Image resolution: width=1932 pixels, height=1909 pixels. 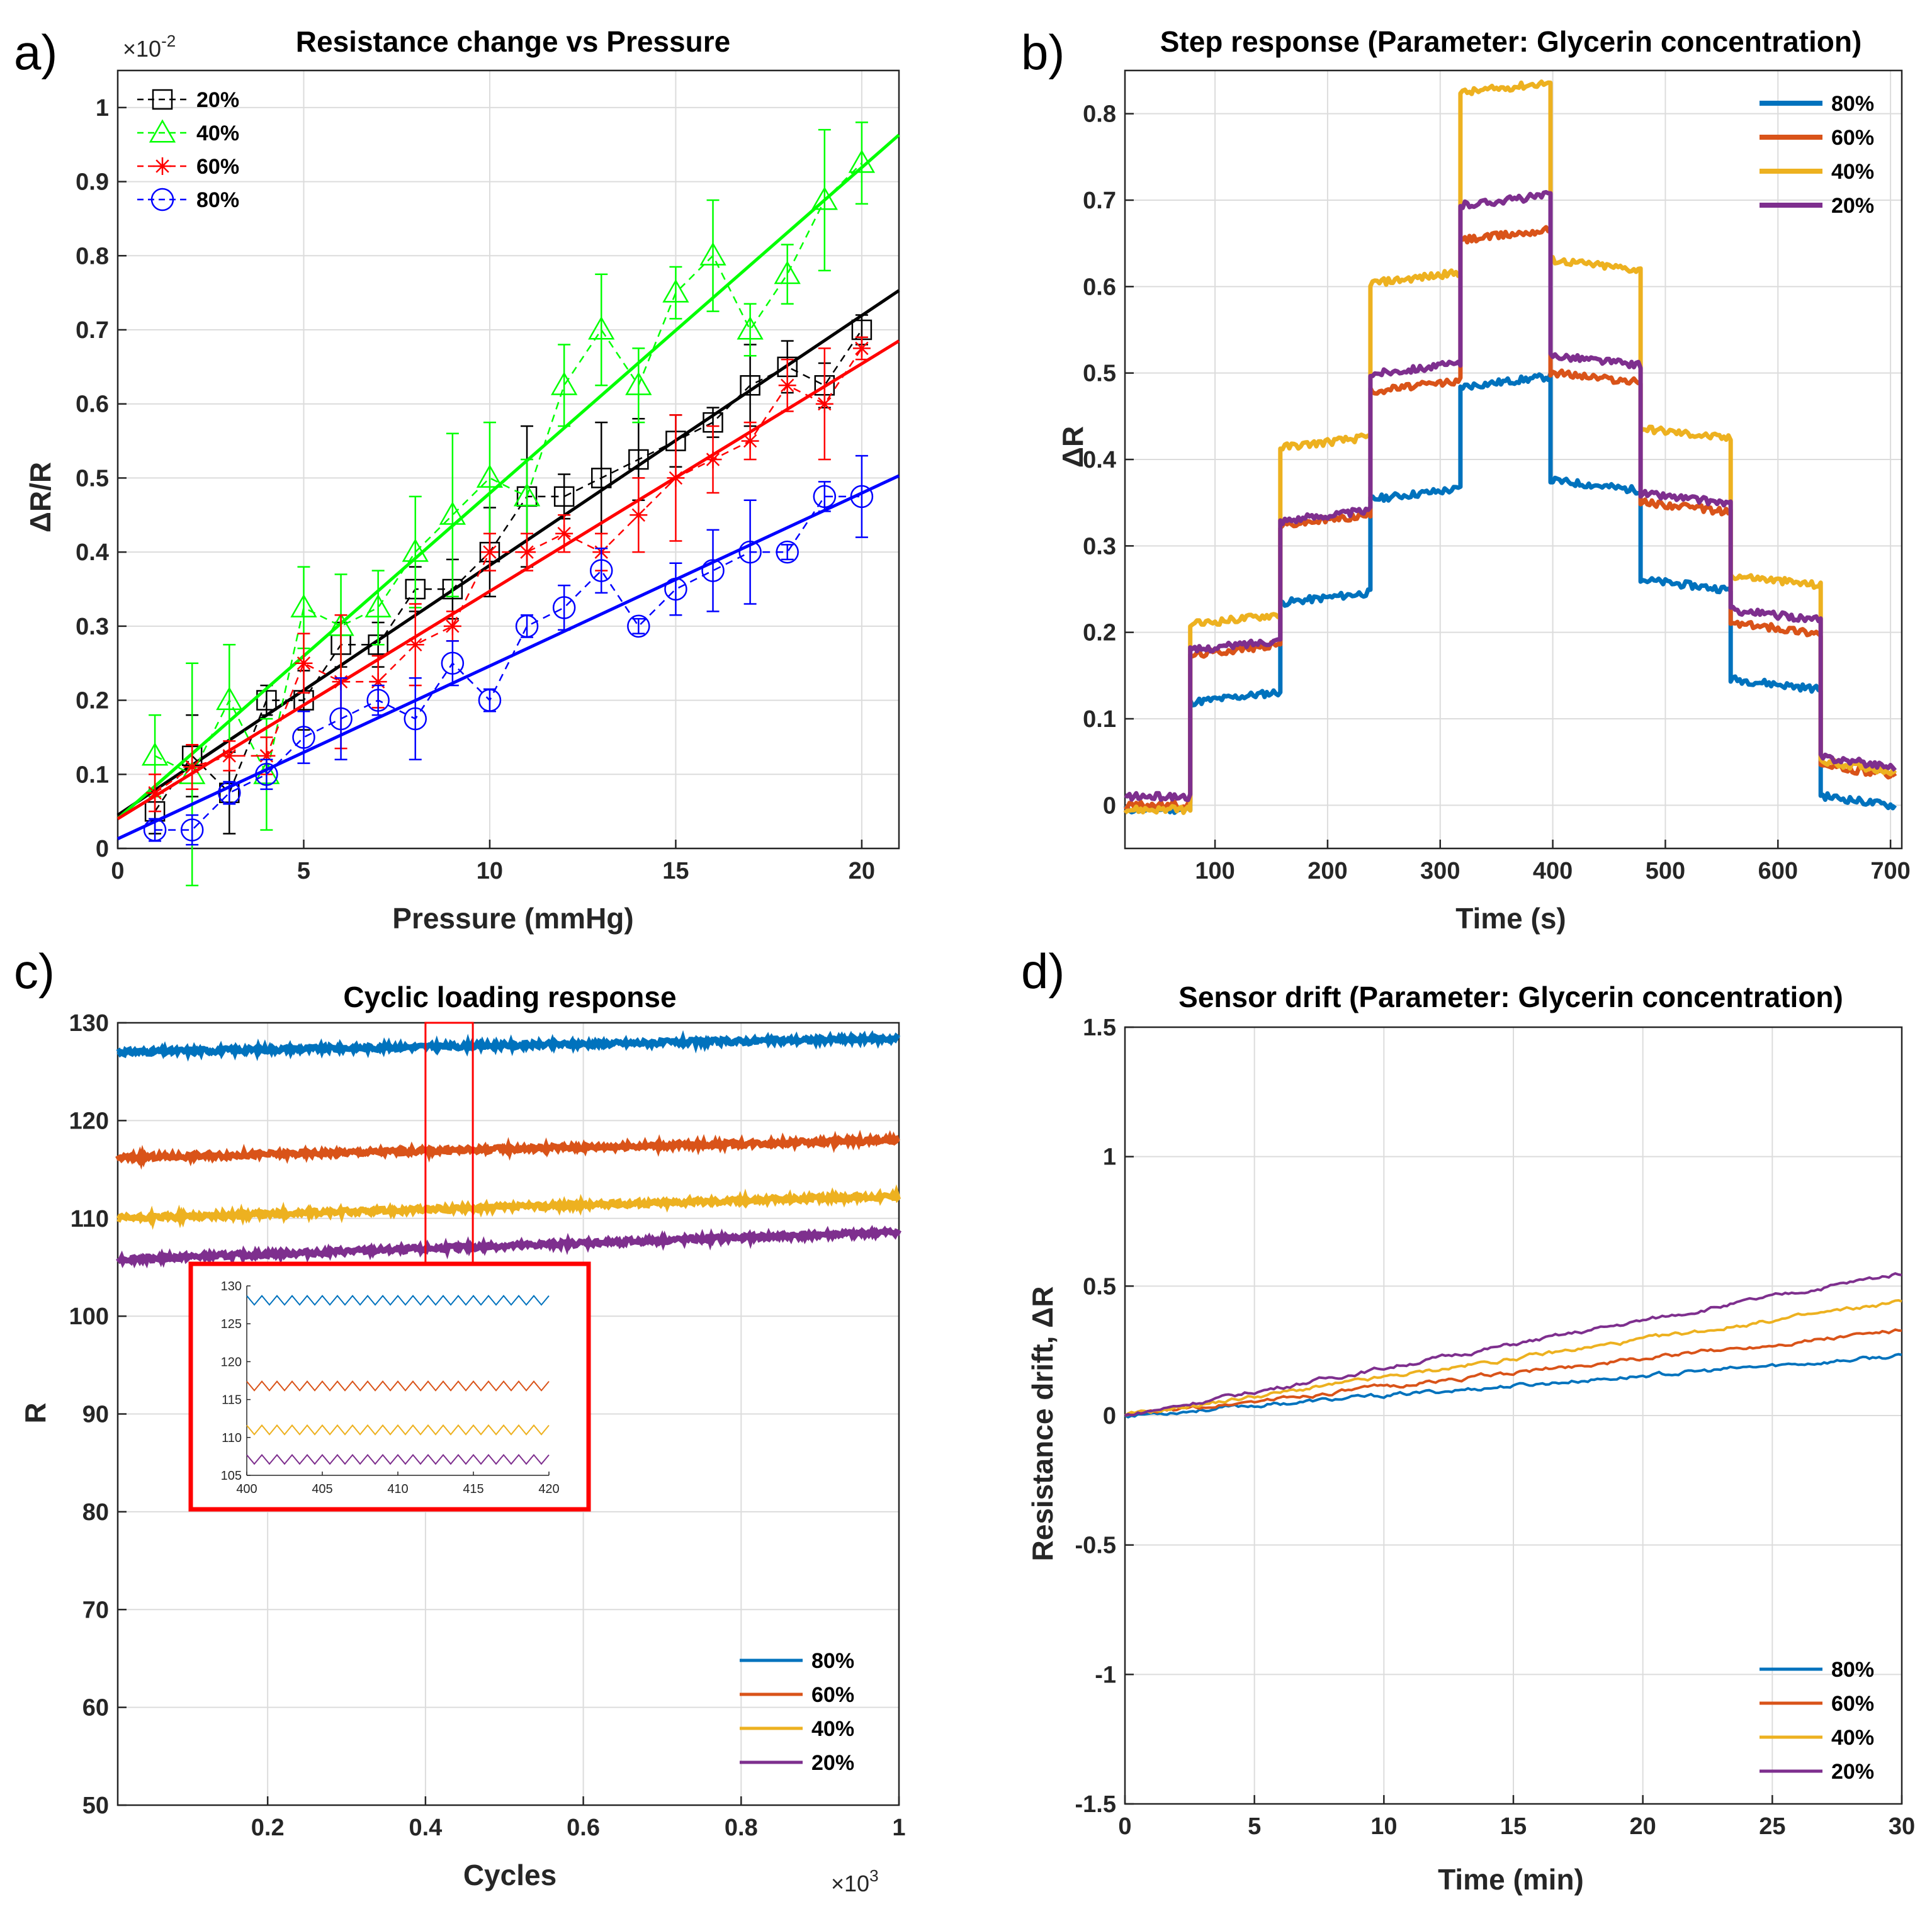 I want to click on panel-a-title: Resistance change vs Pressure, so click(x=513, y=41).